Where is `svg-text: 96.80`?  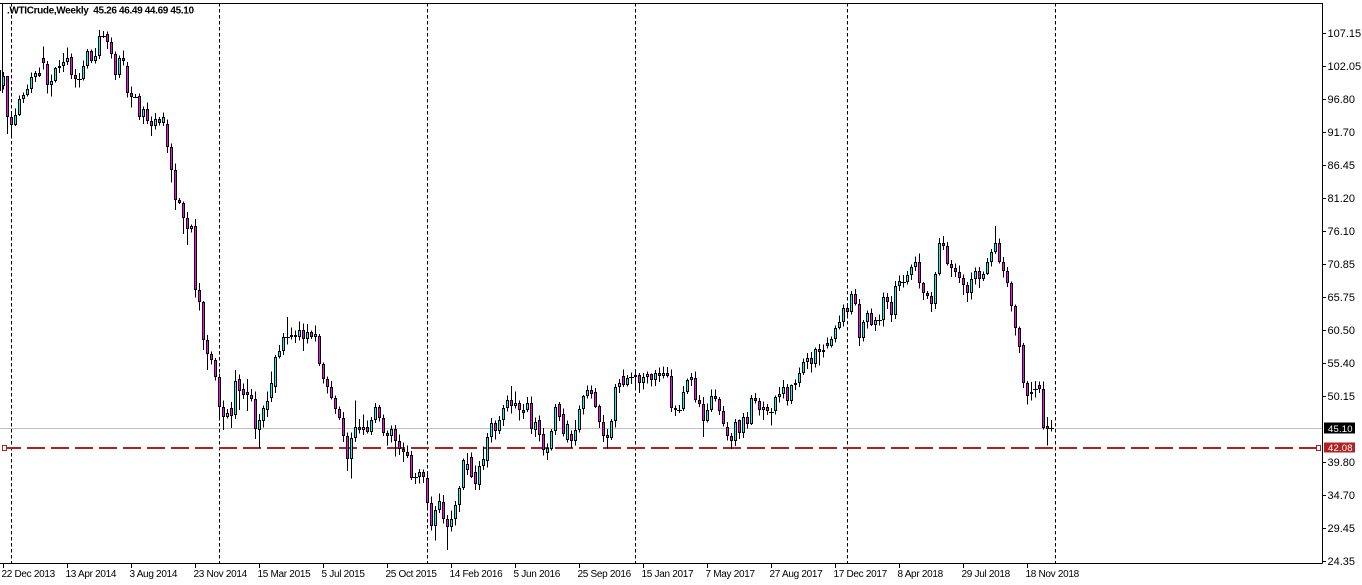 svg-text: 96.80 is located at coordinates (1342, 100).